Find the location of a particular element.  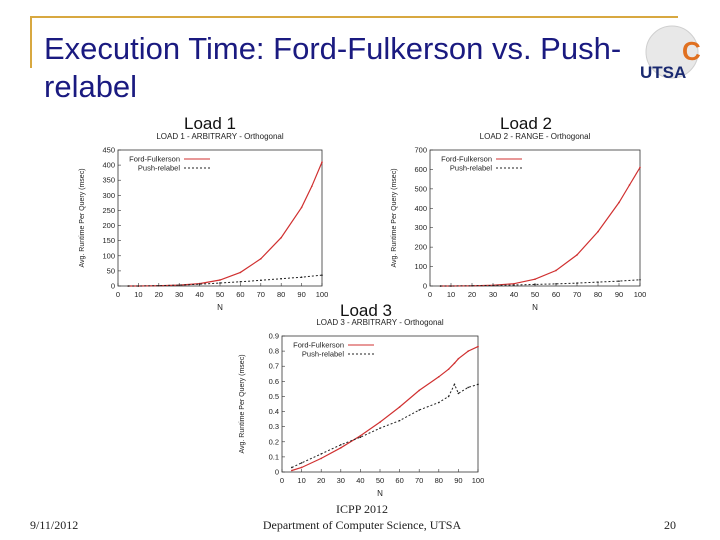

chart-title: LOAD 1 - ARBITRARY - Orthogonal is located at coordinates (220, 136).